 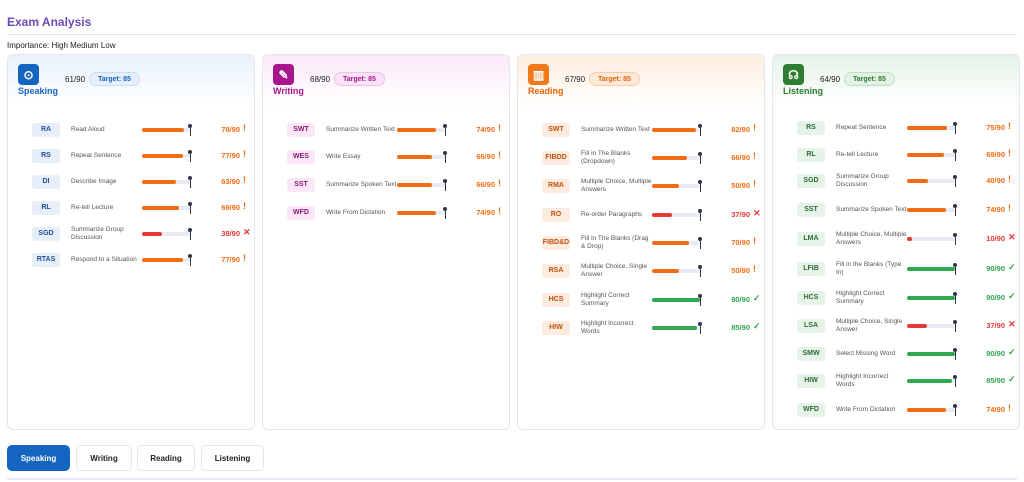 I want to click on question-type-row: SMW Select Missing Word 90/90 ✓, so click(x=906, y=354).